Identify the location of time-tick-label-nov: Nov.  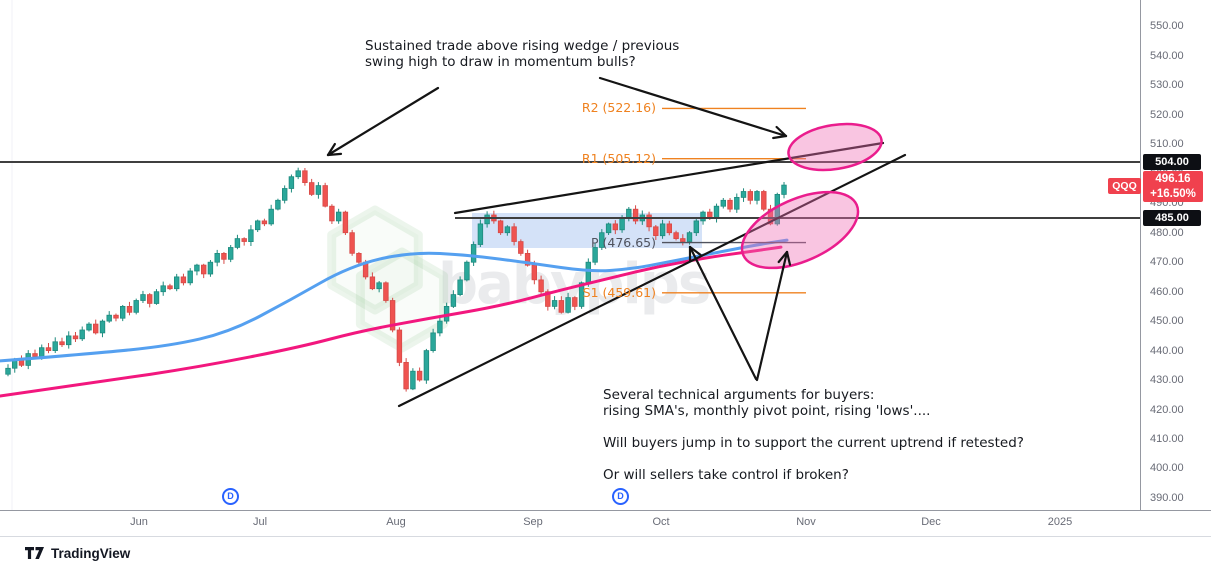
(806, 522).